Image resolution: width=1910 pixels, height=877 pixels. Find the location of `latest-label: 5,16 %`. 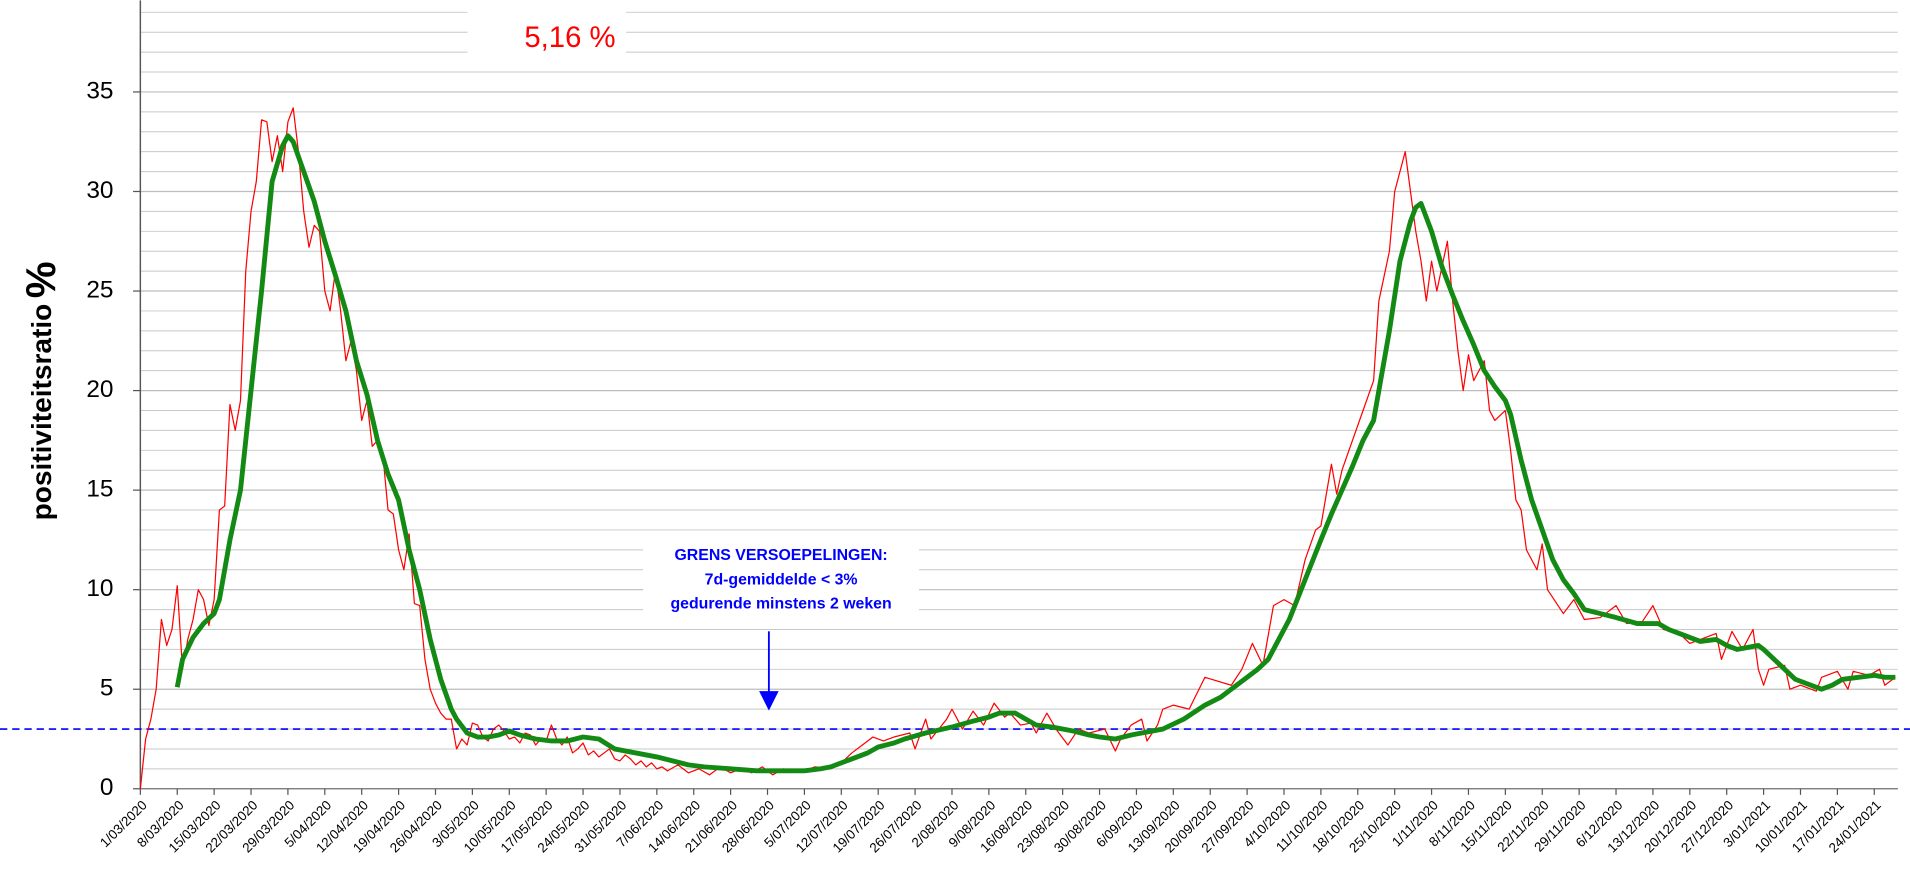

latest-label: 5,16 % is located at coordinates (569, 37).